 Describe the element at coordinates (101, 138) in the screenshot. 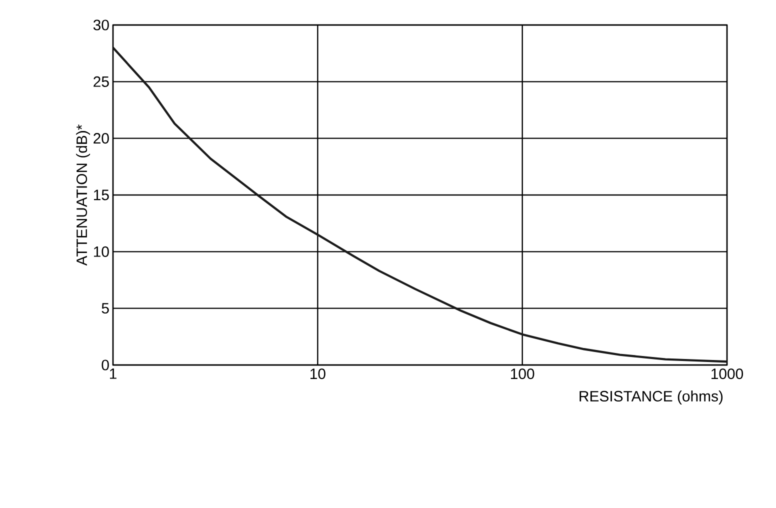

I see `y-tick-label: 20` at that location.